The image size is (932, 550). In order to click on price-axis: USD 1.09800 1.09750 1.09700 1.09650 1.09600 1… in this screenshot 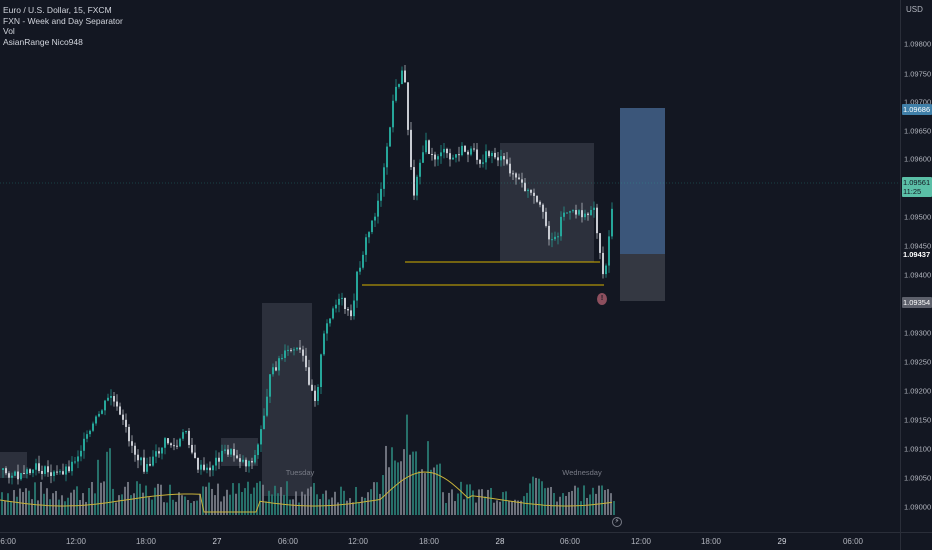, I will do `click(916, 266)`.